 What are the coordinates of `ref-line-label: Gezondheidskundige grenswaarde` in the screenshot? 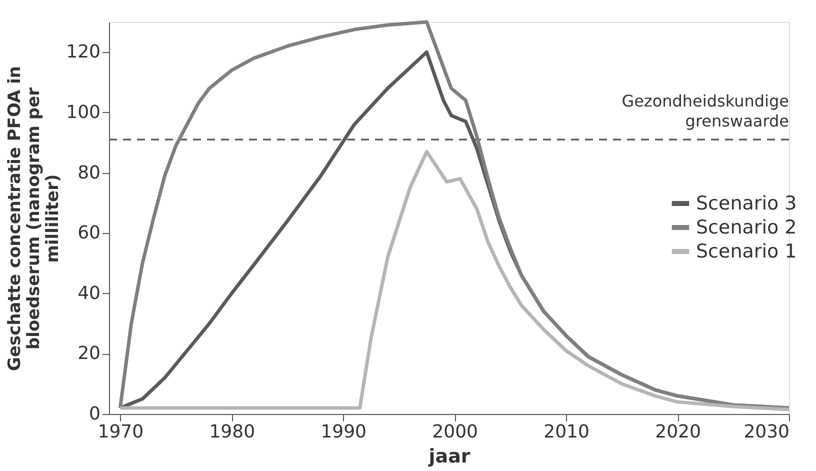 It's located at (705, 111).